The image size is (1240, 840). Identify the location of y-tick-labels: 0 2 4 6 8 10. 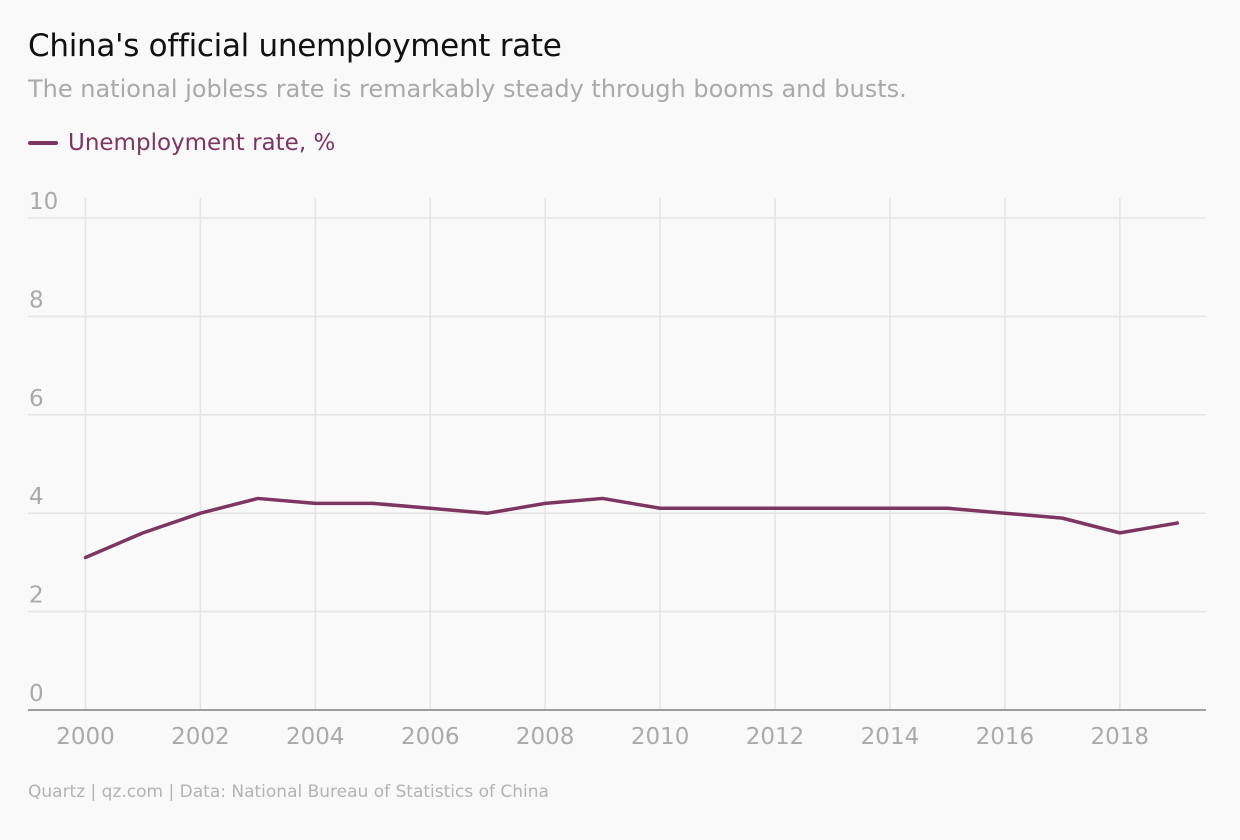
(43, 448).